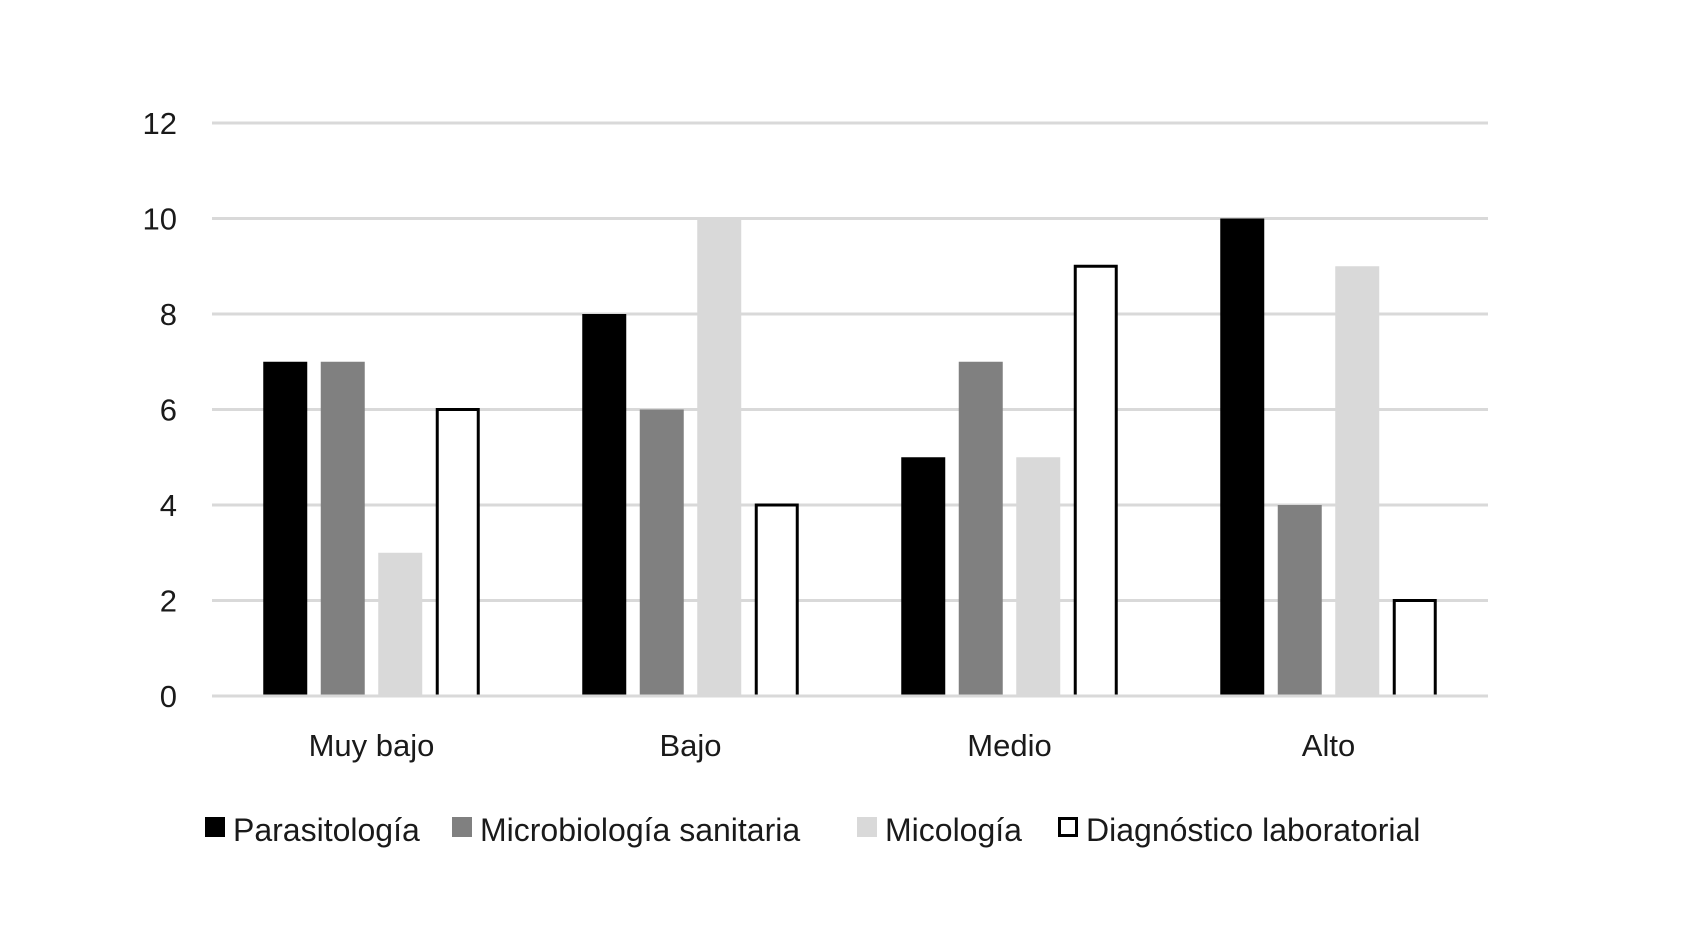 Image resolution: width=1696 pixels, height=935 pixels. What do you see at coordinates (160, 123) in the screenshot?
I see `y-tick-label: 12` at bounding box center [160, 123].